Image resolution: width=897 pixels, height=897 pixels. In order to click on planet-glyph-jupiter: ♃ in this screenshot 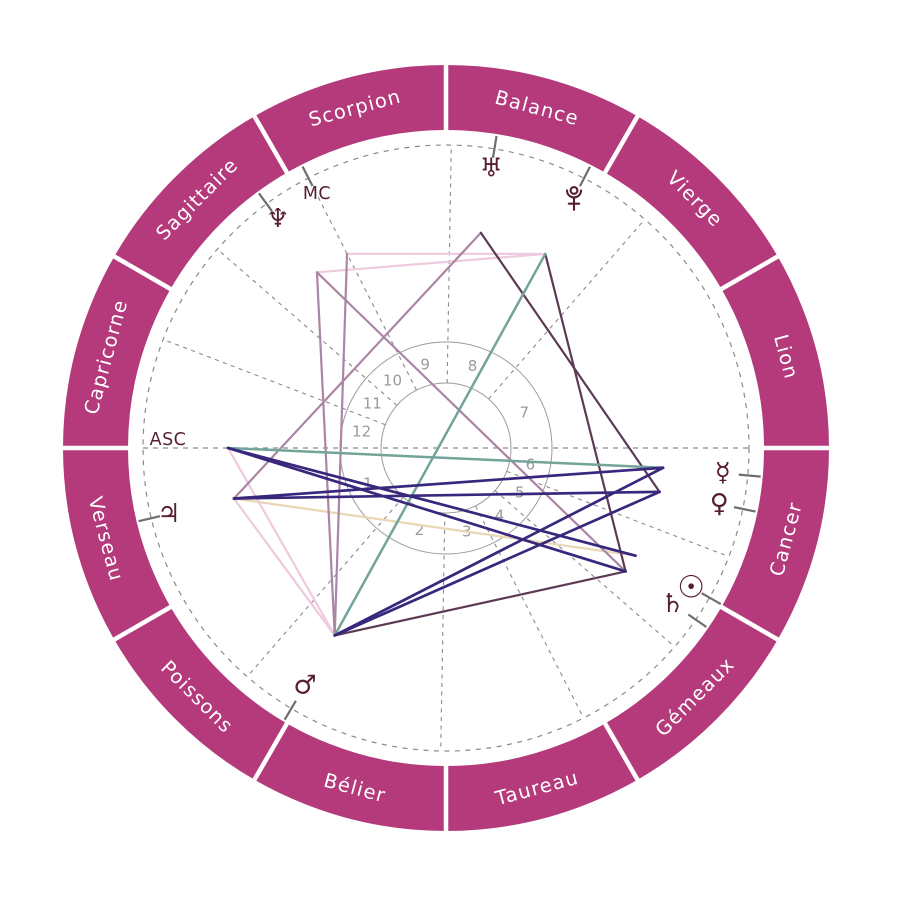, I will do `click(168, 514)`.